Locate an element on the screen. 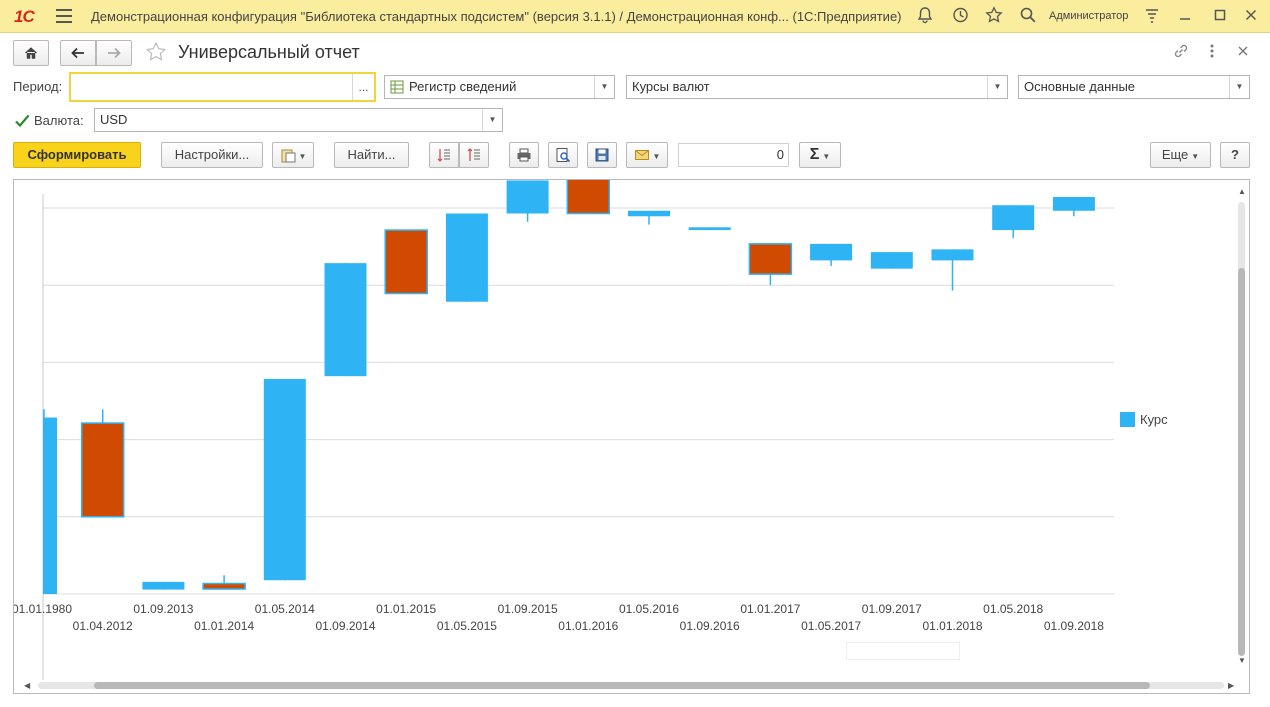 The height and width of the screenshot is (707, 1270). arrow-right-icon is located at coordinates (114, 53).